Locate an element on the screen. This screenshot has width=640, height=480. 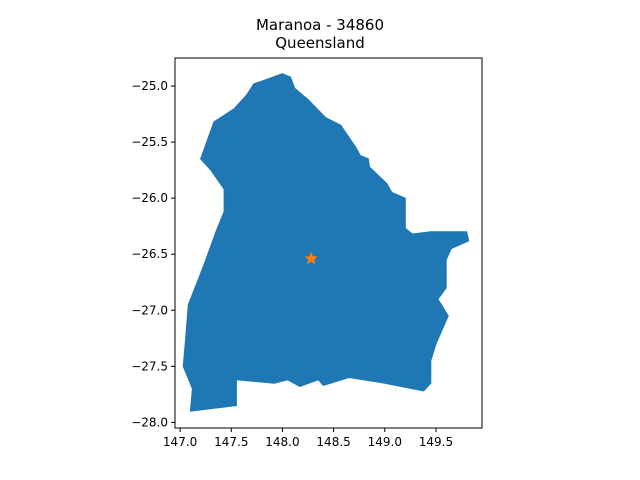
title-line-1: Maranoa - 34860 is located at coordinates (320, 25).